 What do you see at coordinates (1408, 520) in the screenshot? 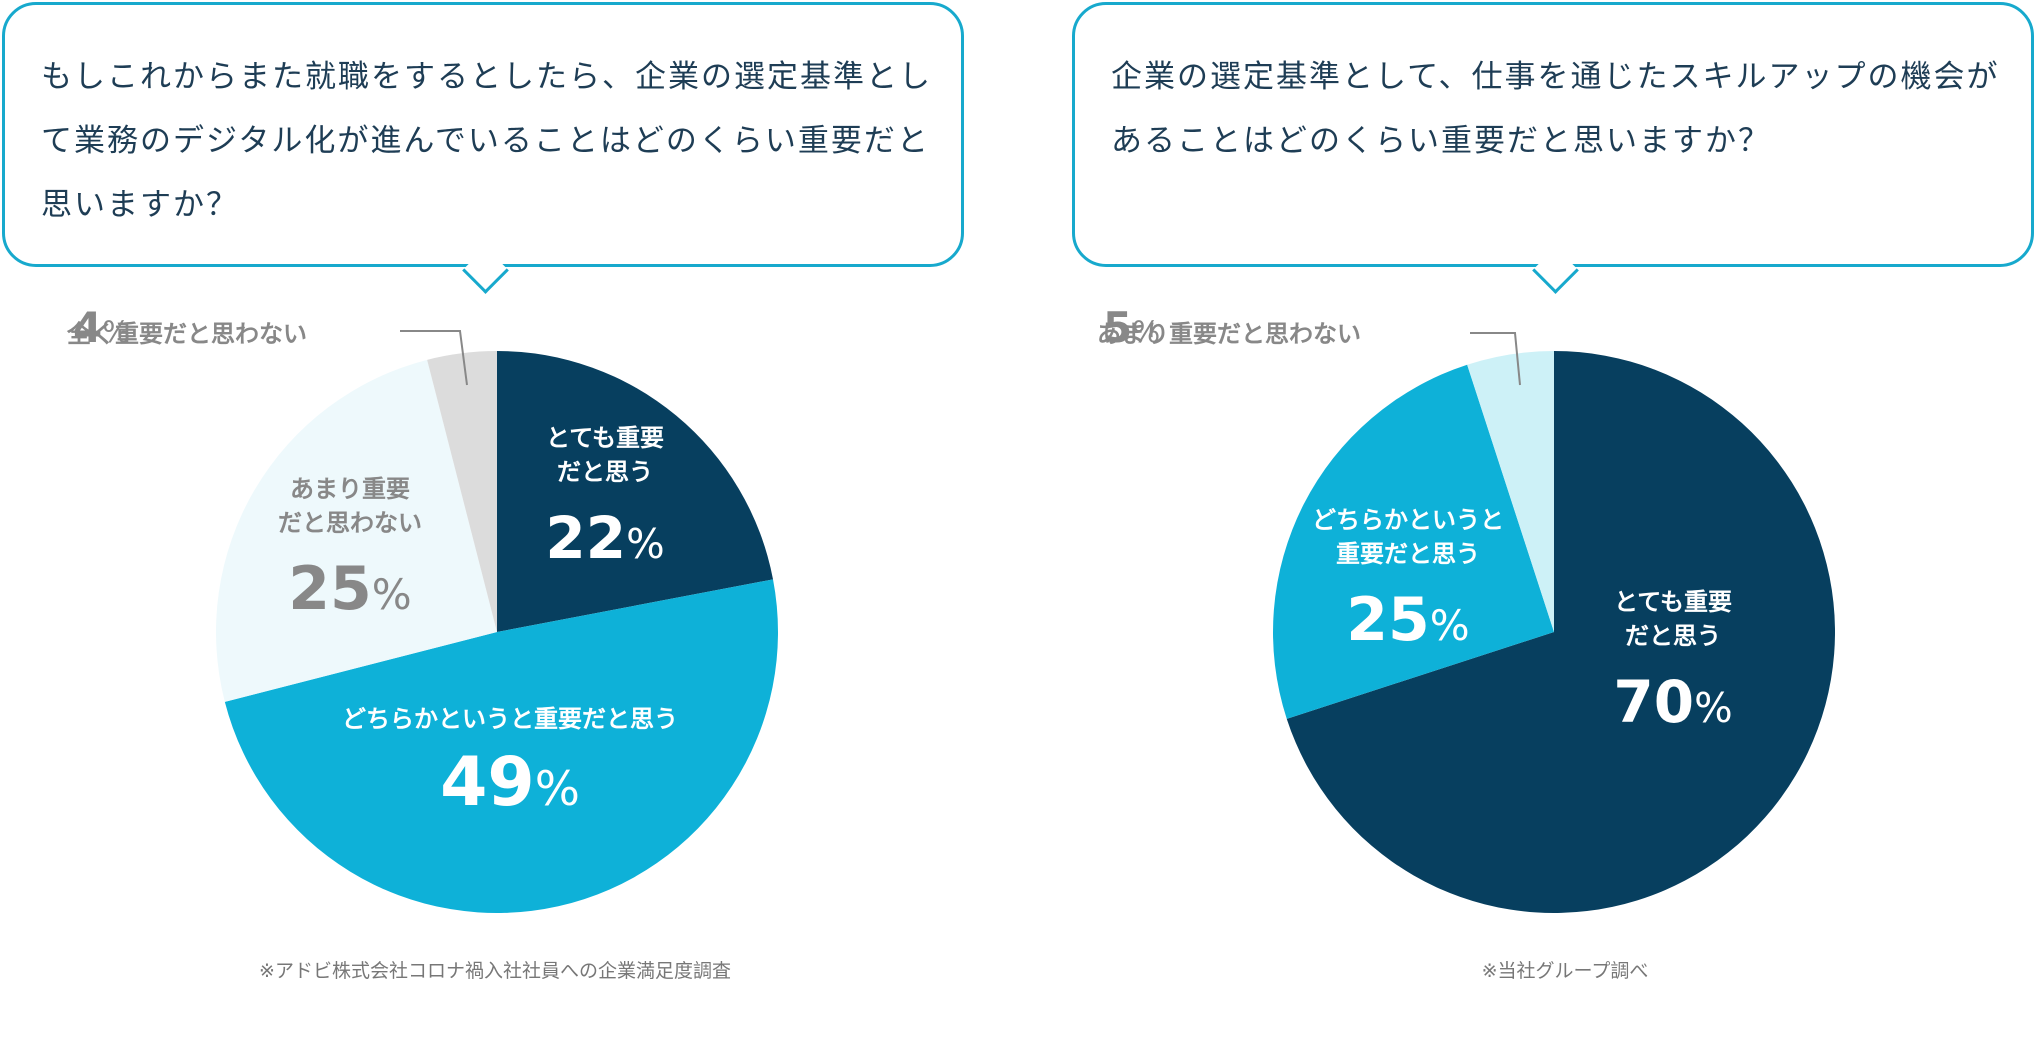
I see `slice-category-text: どちらかというと` at bounding box center [1408, 520].